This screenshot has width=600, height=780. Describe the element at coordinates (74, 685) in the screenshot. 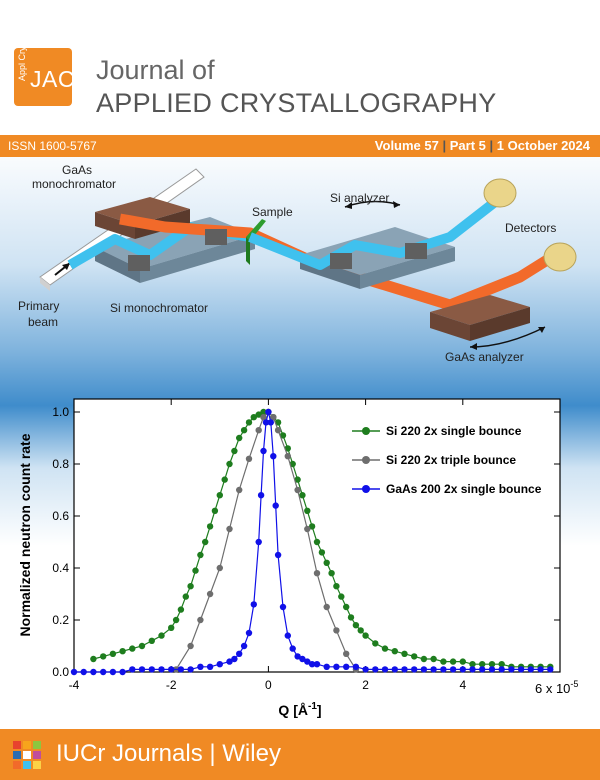

I see `x-tick-label: -4` at that location.